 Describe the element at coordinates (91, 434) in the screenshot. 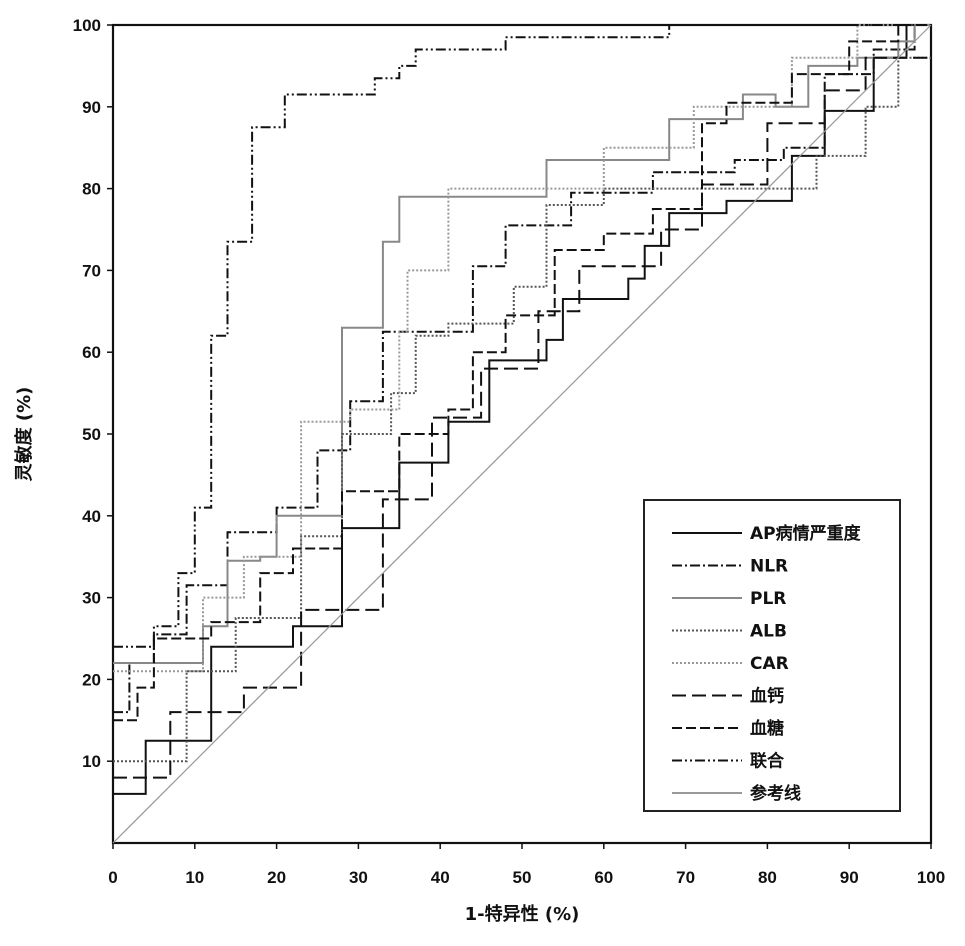

I see `y-tick-label: 50` at that location.